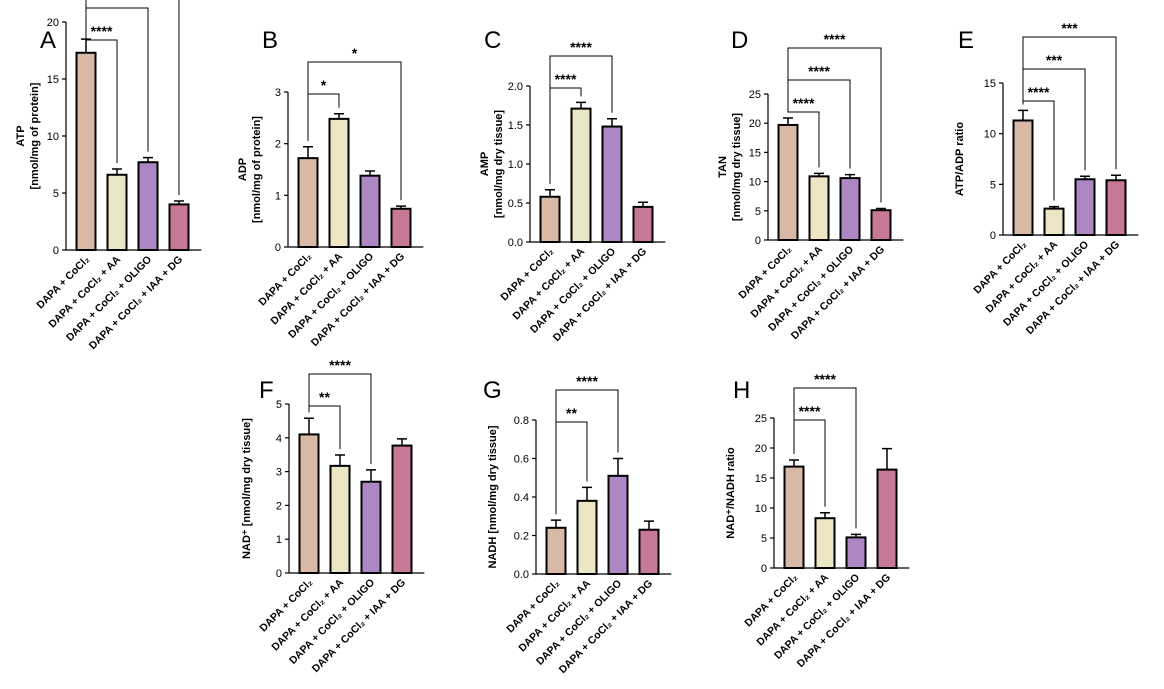 Image resolution: width=1164 pixels, height=689 pixels. I want to click on y-tick-label: 10, so click(761, 509).